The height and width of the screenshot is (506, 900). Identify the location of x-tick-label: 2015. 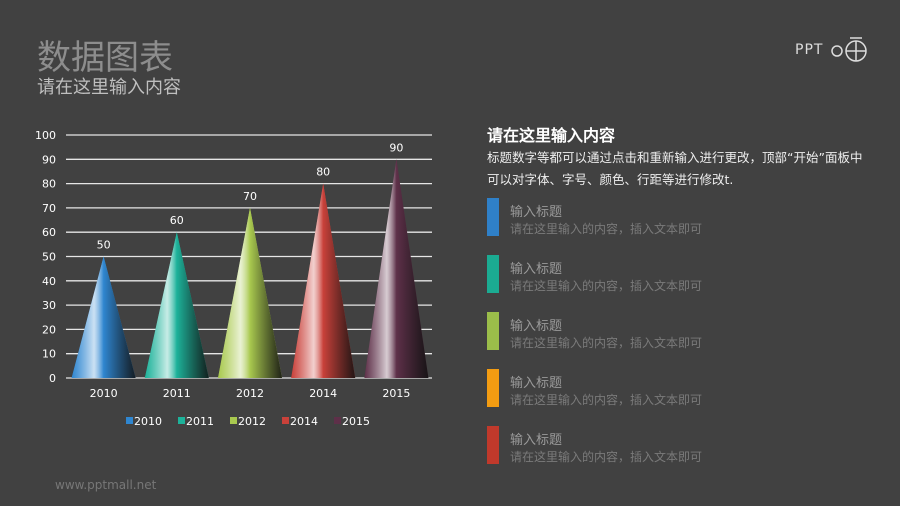
(396, 393).